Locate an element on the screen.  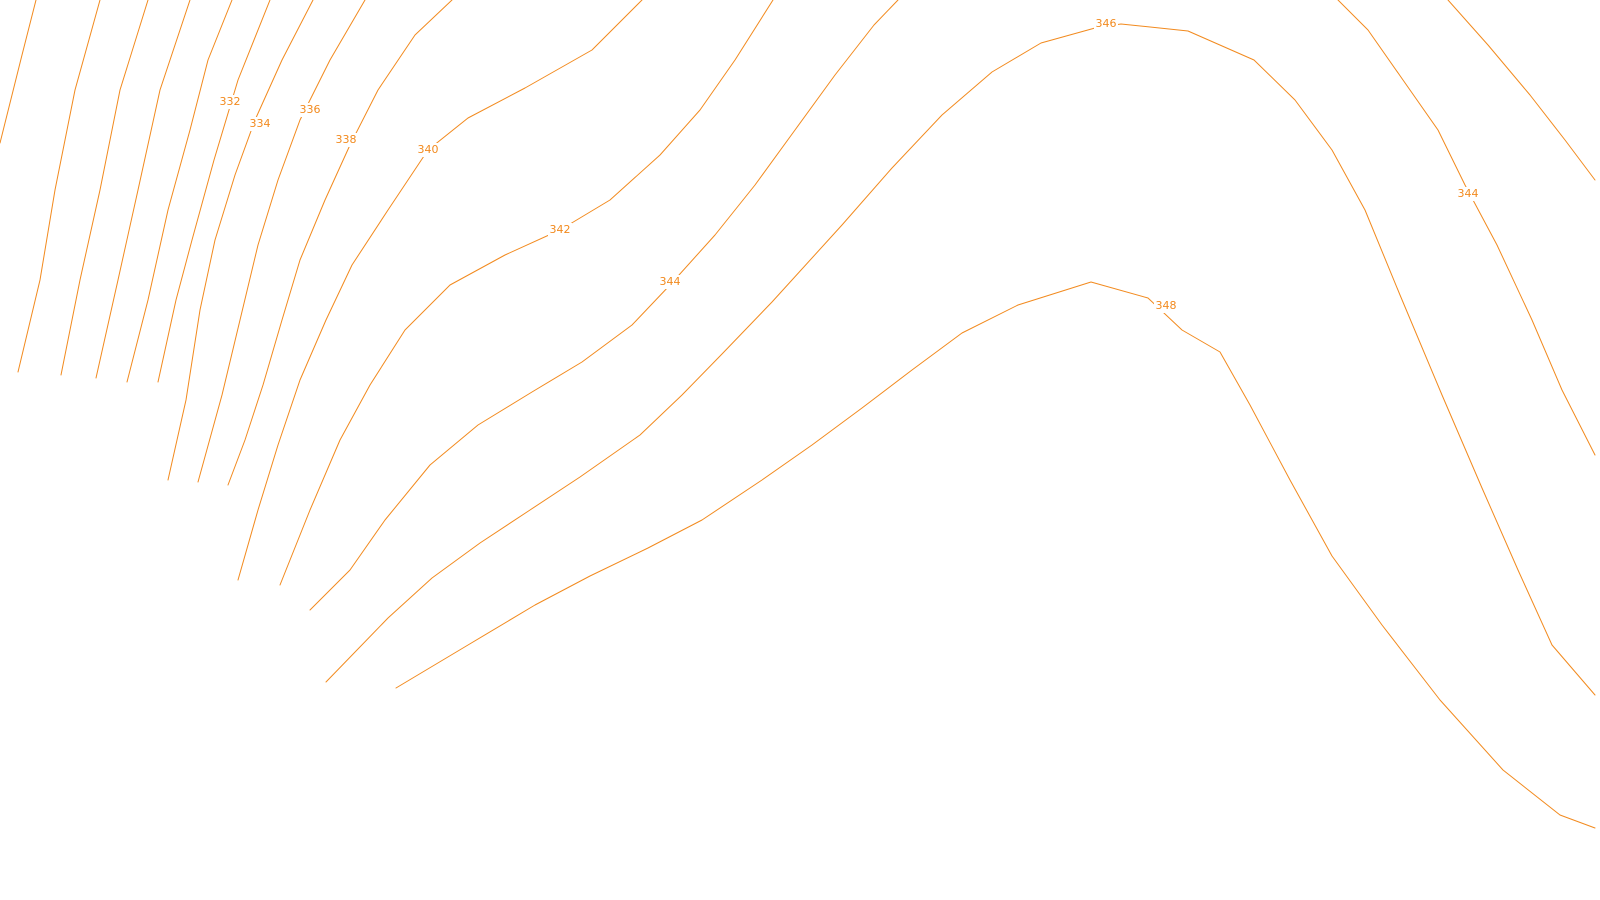
contour-label-332: 332 is located at coordinates (230, 102).